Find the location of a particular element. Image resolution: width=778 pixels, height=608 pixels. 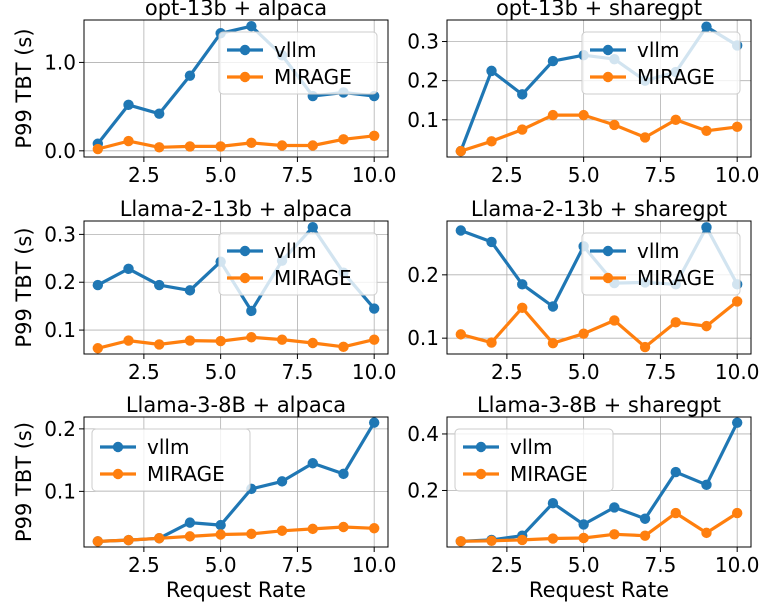

y-tick-label: 0.0 is located at coordinates (60, 151).